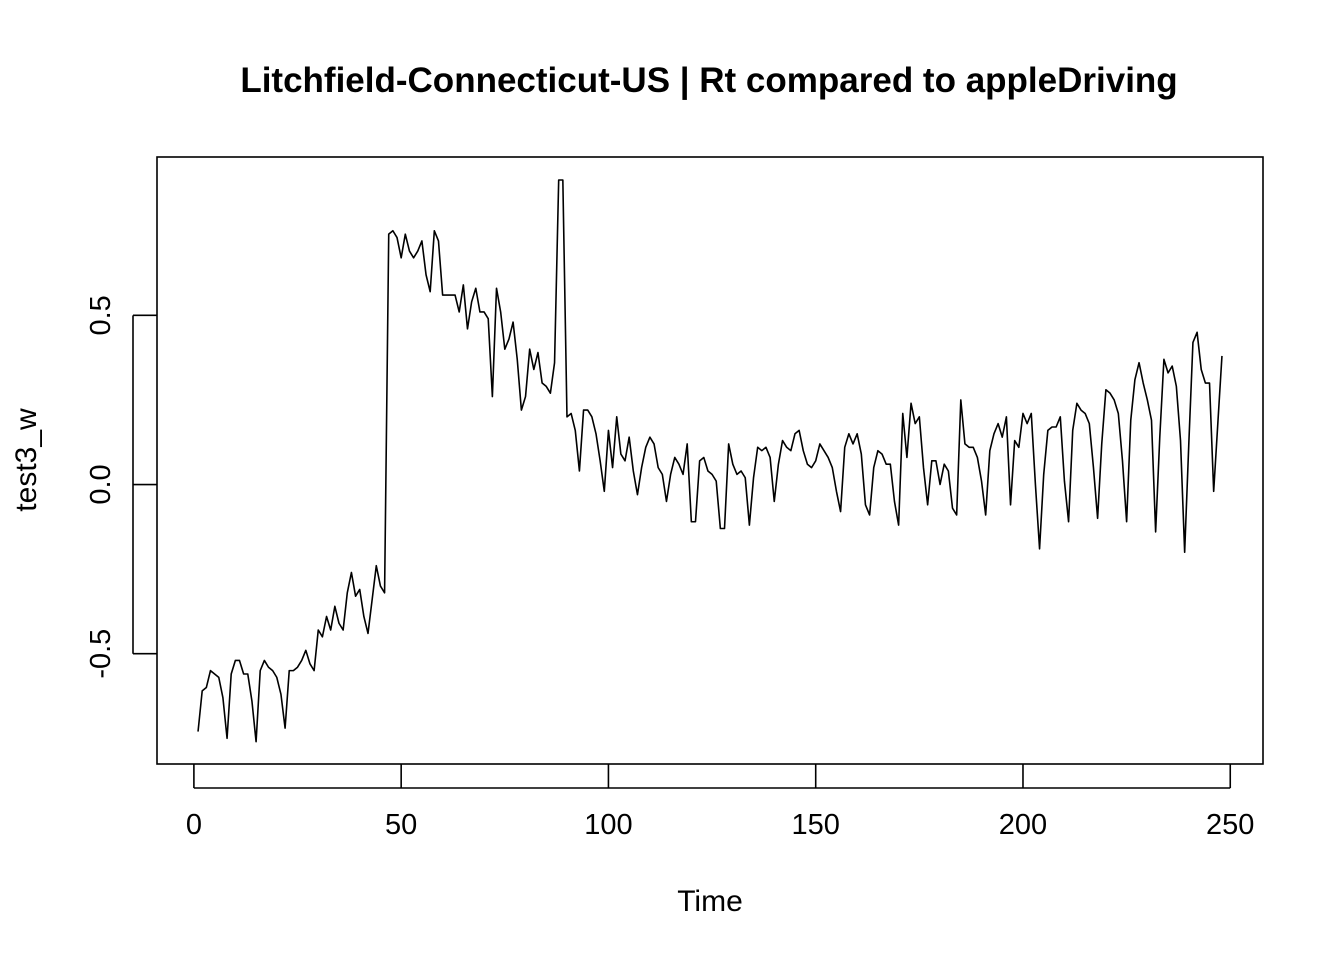 The width and height of the screenshot is (1344, 965). I want to click on x-tick-label: 100, so click(608, 825).